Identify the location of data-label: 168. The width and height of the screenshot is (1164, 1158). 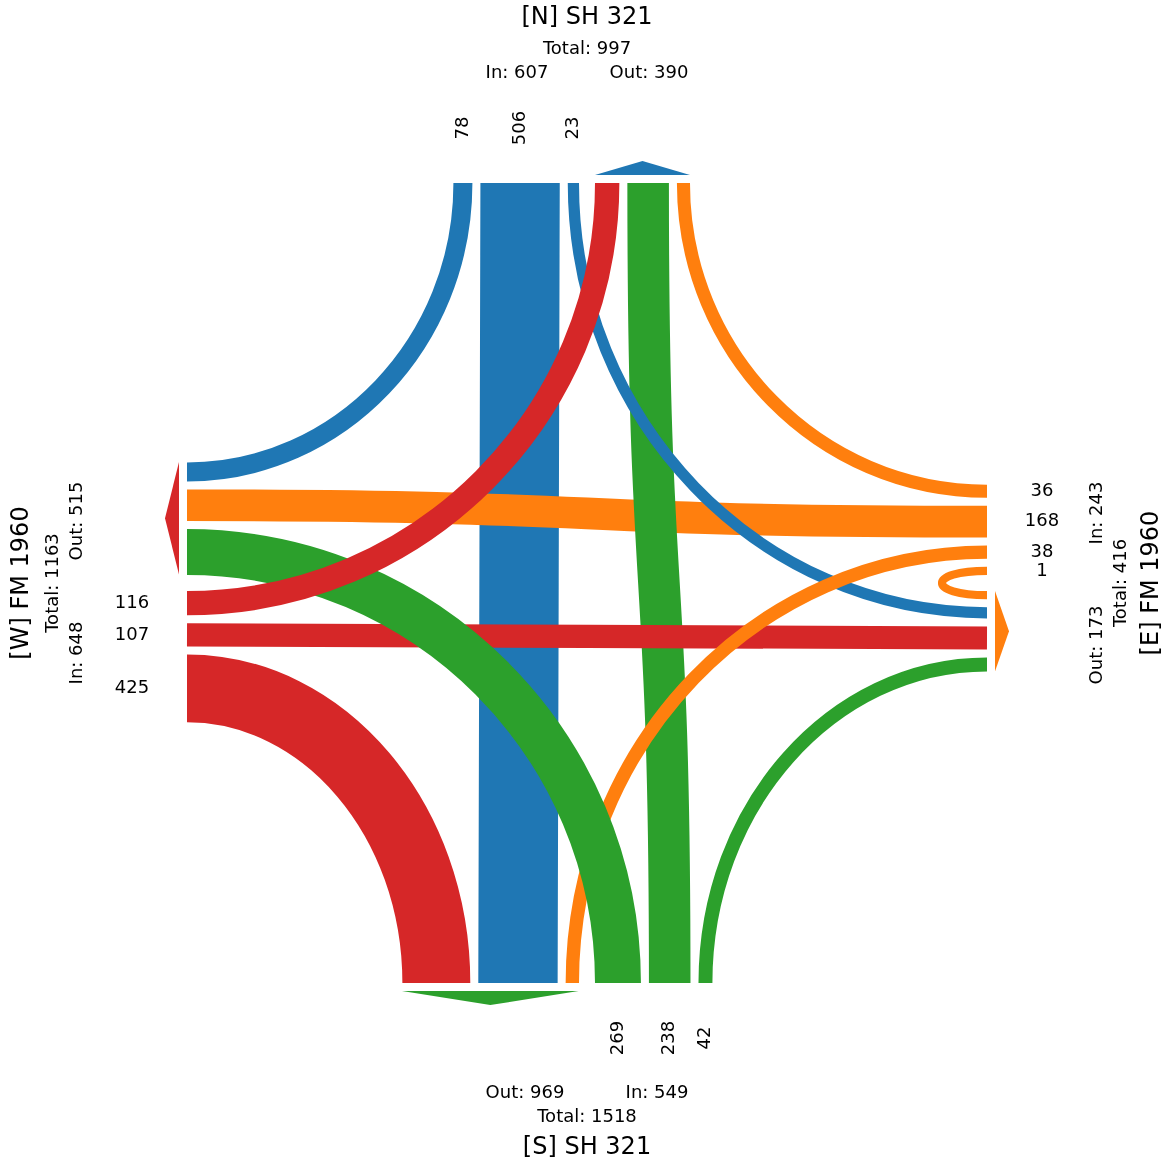
(1042, 520).